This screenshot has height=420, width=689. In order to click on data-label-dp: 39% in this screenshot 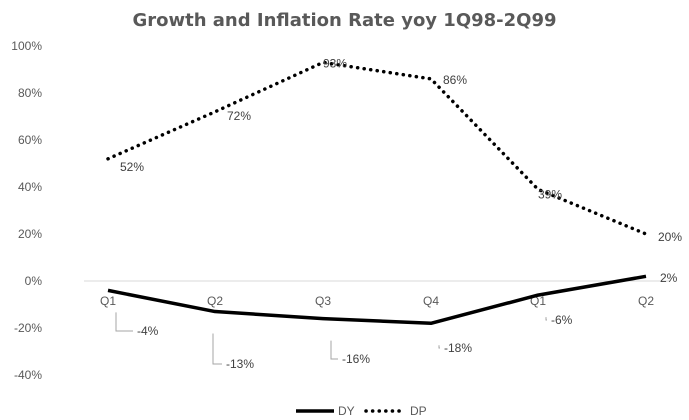, I will do `click(550, 194)`.